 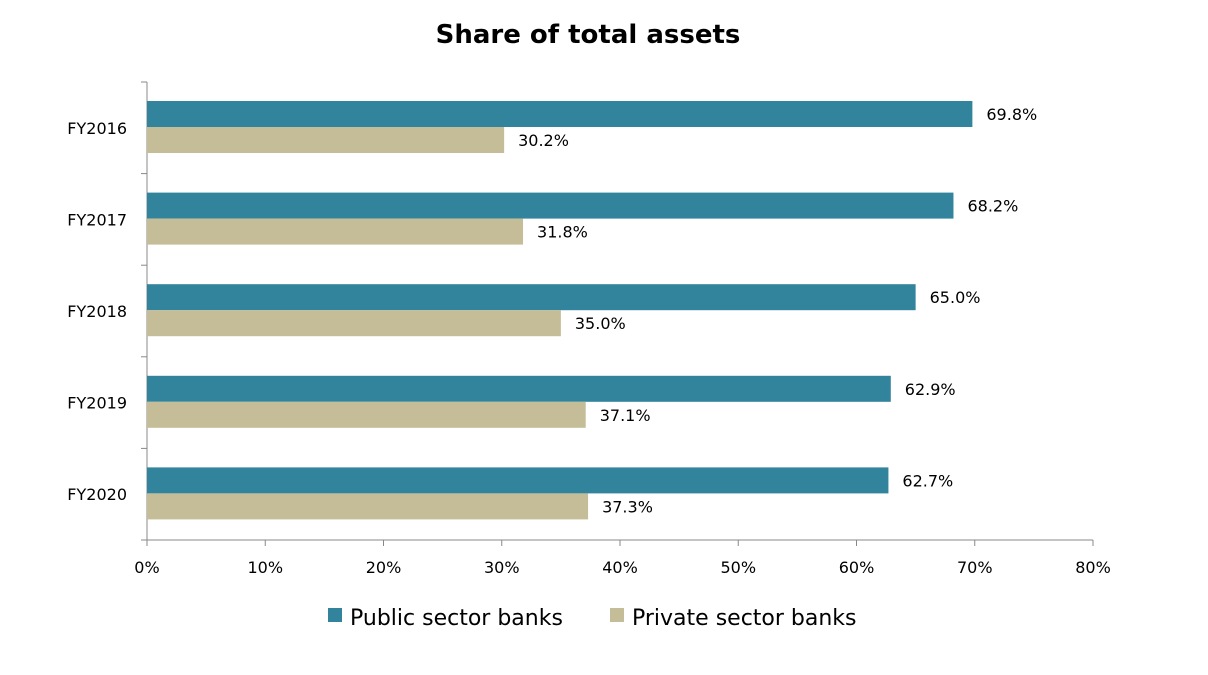 What do you see at coordinates (97, 311) in the screenshot?
I see `y-tick-label: FY2018` at bounding box center [97, 311].